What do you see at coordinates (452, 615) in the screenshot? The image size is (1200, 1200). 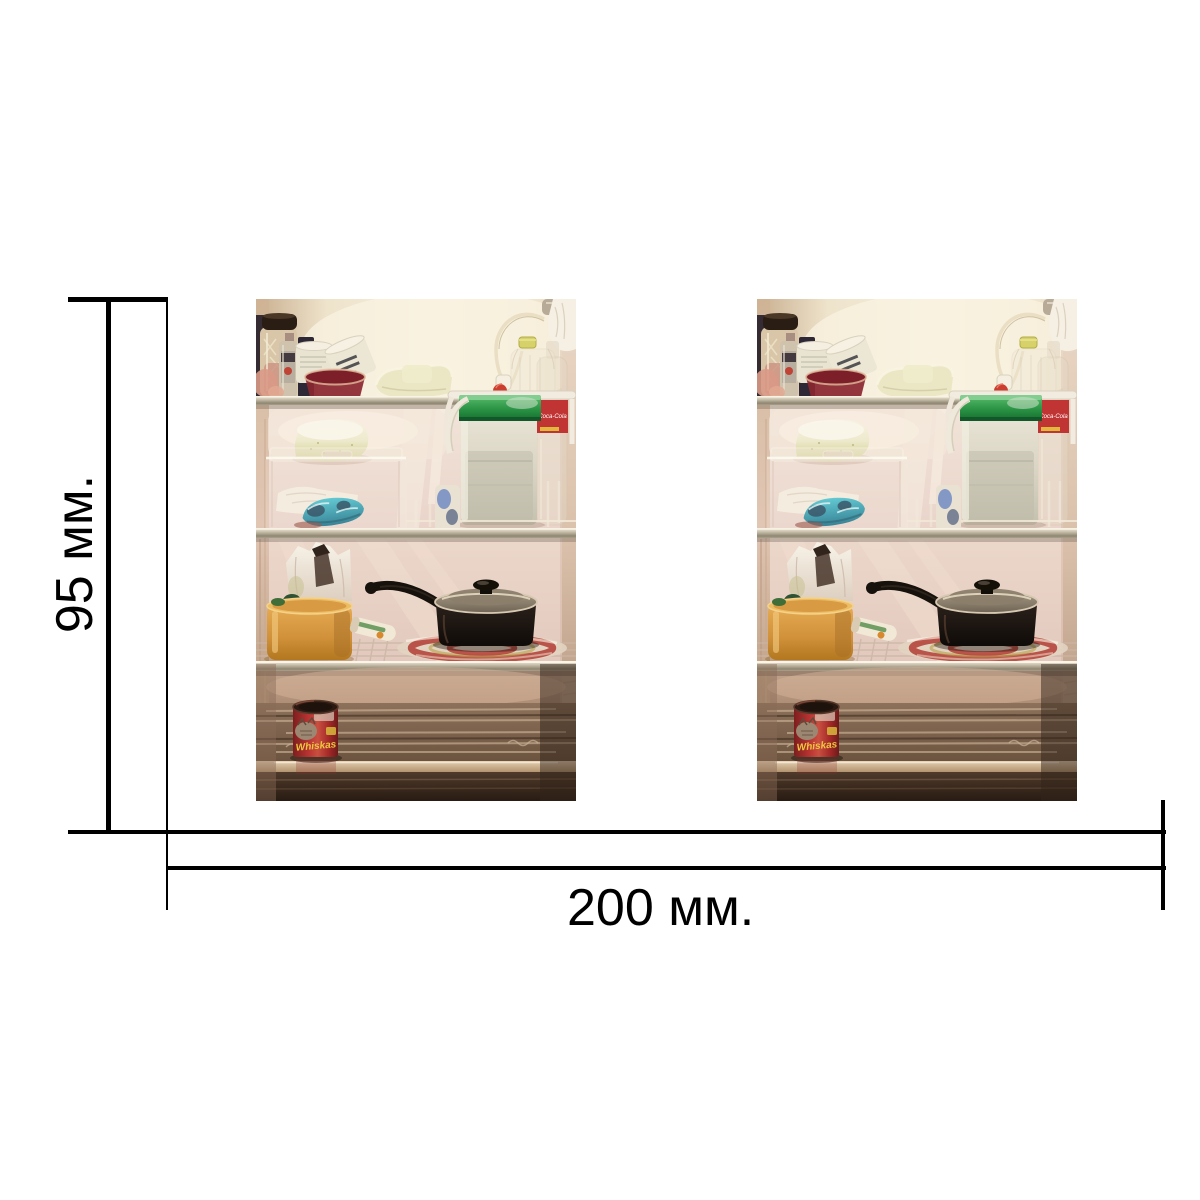 I see `saucepan` at bounding box center [452, 615].